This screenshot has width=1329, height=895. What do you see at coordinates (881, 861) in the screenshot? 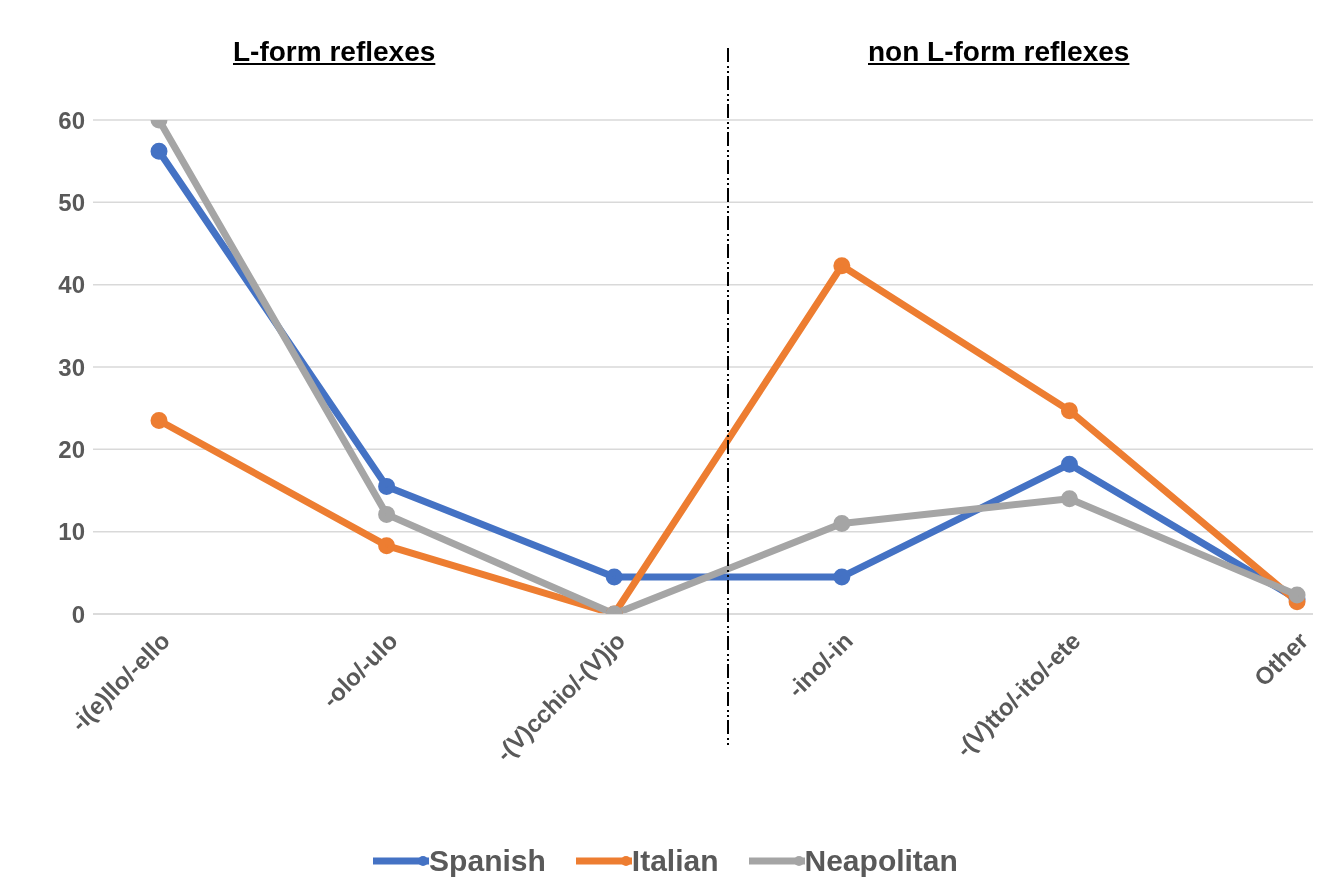
I see `legend-label: Neapolitan` at bounding box center [881, 861].